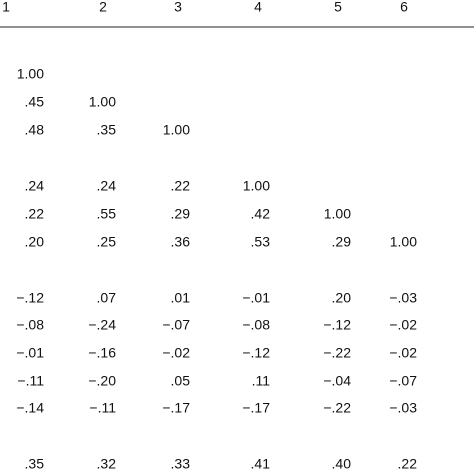  What do you see at coordinates (261, 214) in the screenshot?
I see `table-cell: .42` at bounding box center [261, 214].